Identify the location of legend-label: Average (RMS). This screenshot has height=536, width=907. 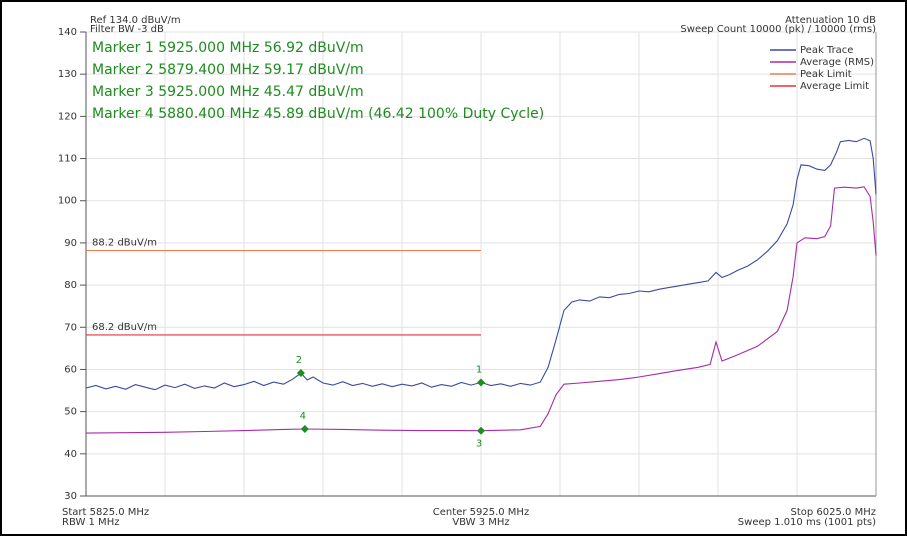
(837, 62).